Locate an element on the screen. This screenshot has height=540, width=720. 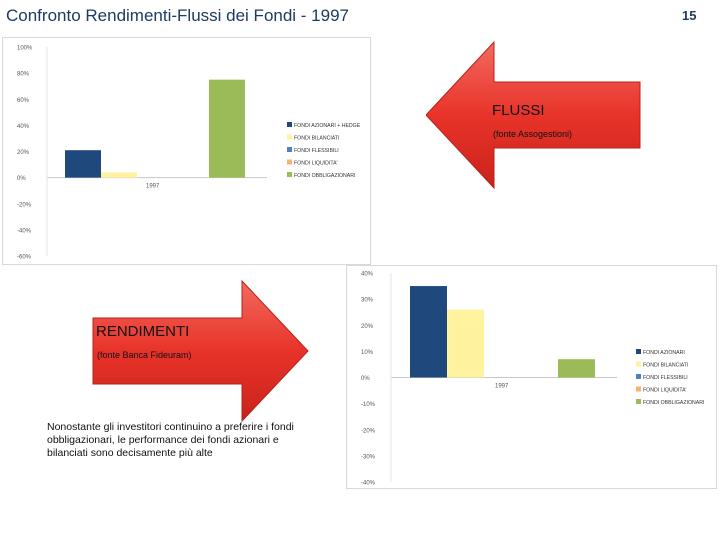
y-tick-label: 60% is located at coordinates (23, 101).